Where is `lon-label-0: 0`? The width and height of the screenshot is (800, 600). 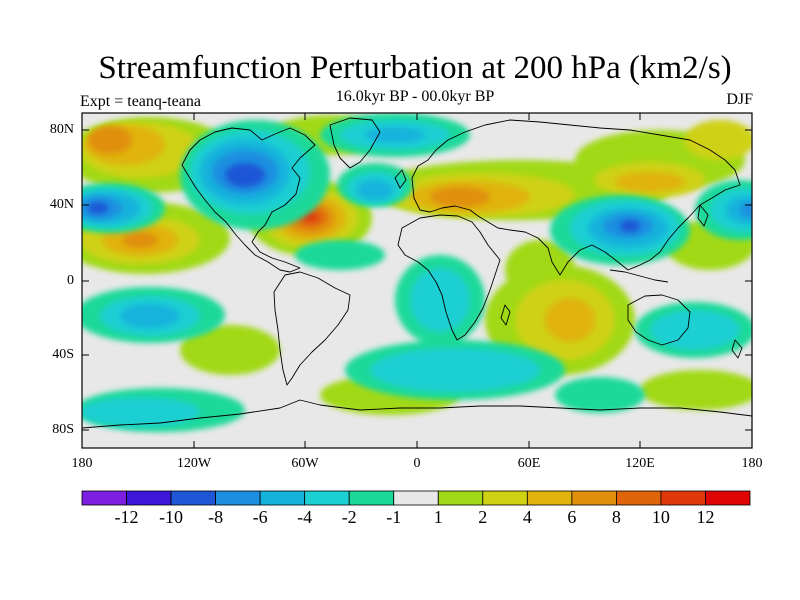 lon-label-0: 0 is located at coordinates (417, 463).